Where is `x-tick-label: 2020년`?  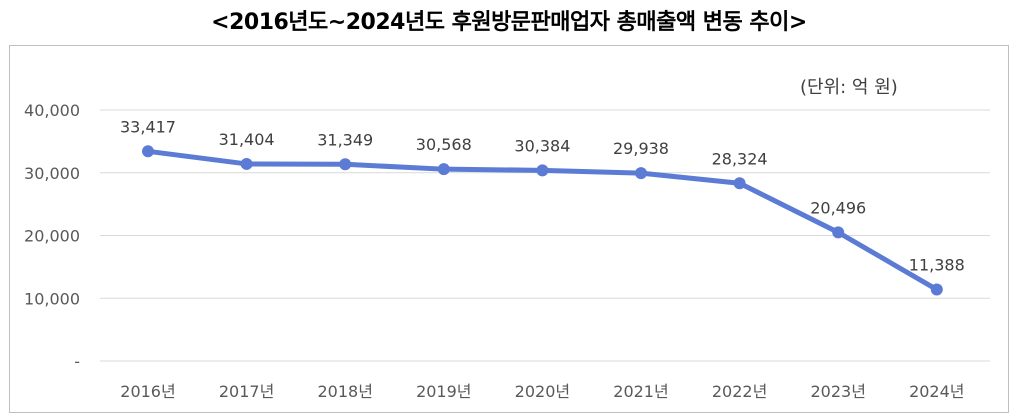
x-tick-label: 2020년 is located at coordinates (542, 391).